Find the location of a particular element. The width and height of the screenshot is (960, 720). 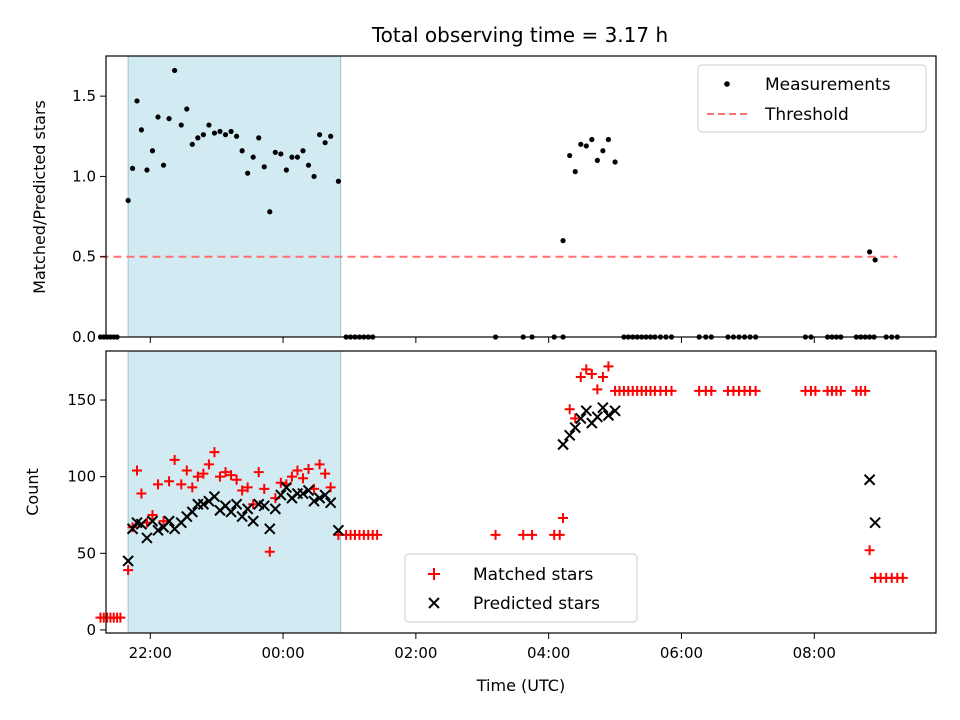

bottom-y-ticks: 0 50 100 150 is located at coordinates (86, 515).